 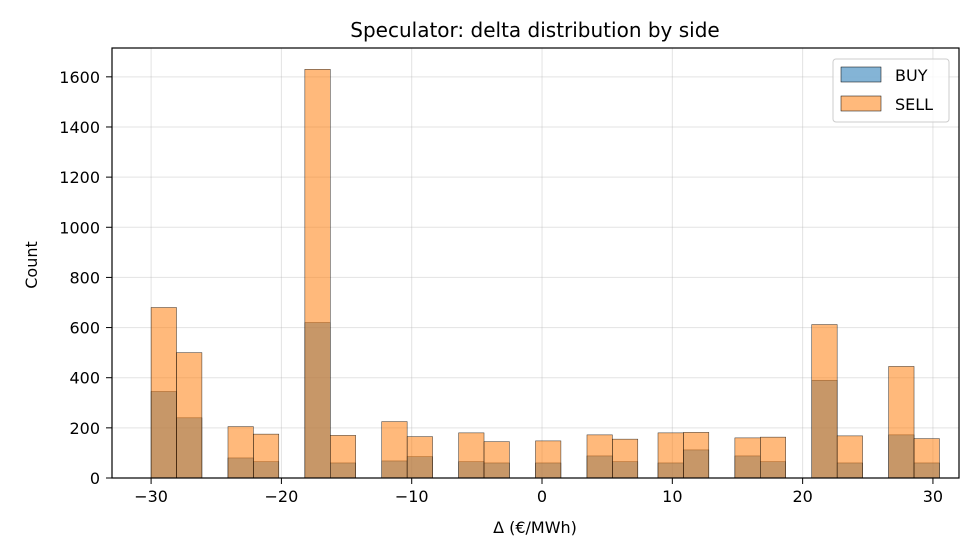 What do you see at coordinates (84, 428) in the screenshot?
I see `y-tick-label: 200` at bounding box center [84, 428].